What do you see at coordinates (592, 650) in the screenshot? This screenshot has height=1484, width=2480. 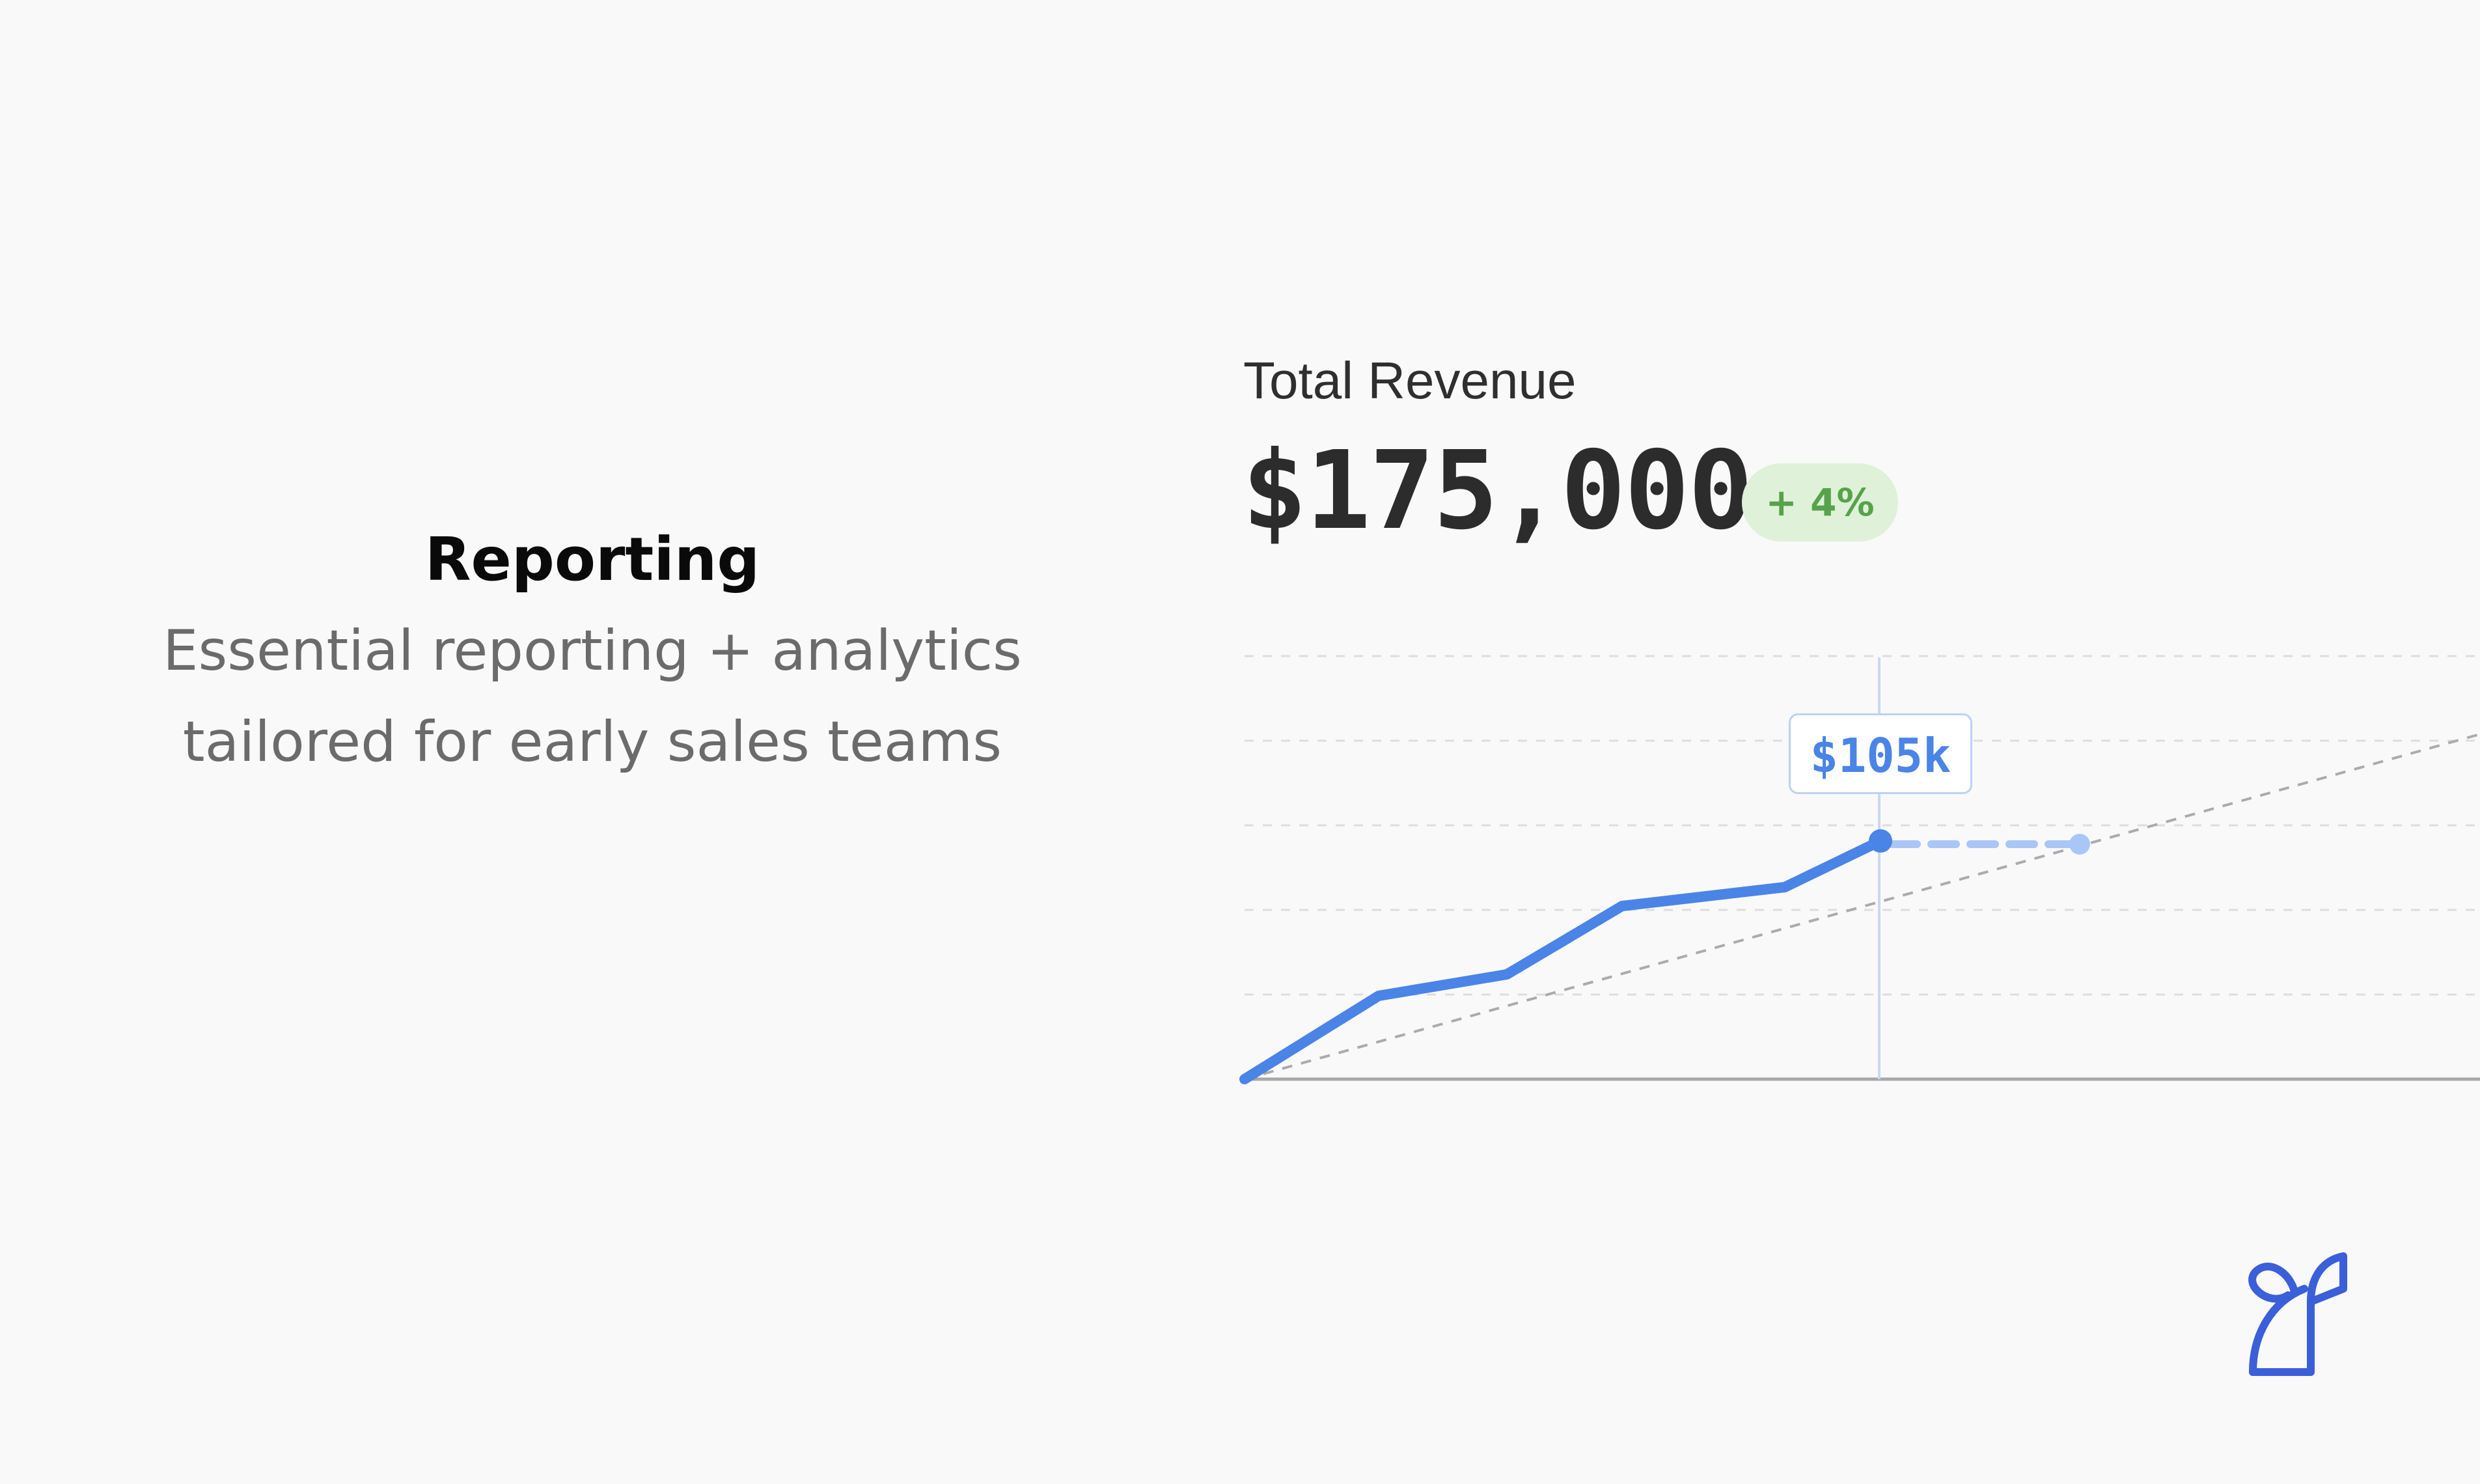 I see `feature-description-line-1: Essential reporting + analytics` at bounding box center [592, 650].